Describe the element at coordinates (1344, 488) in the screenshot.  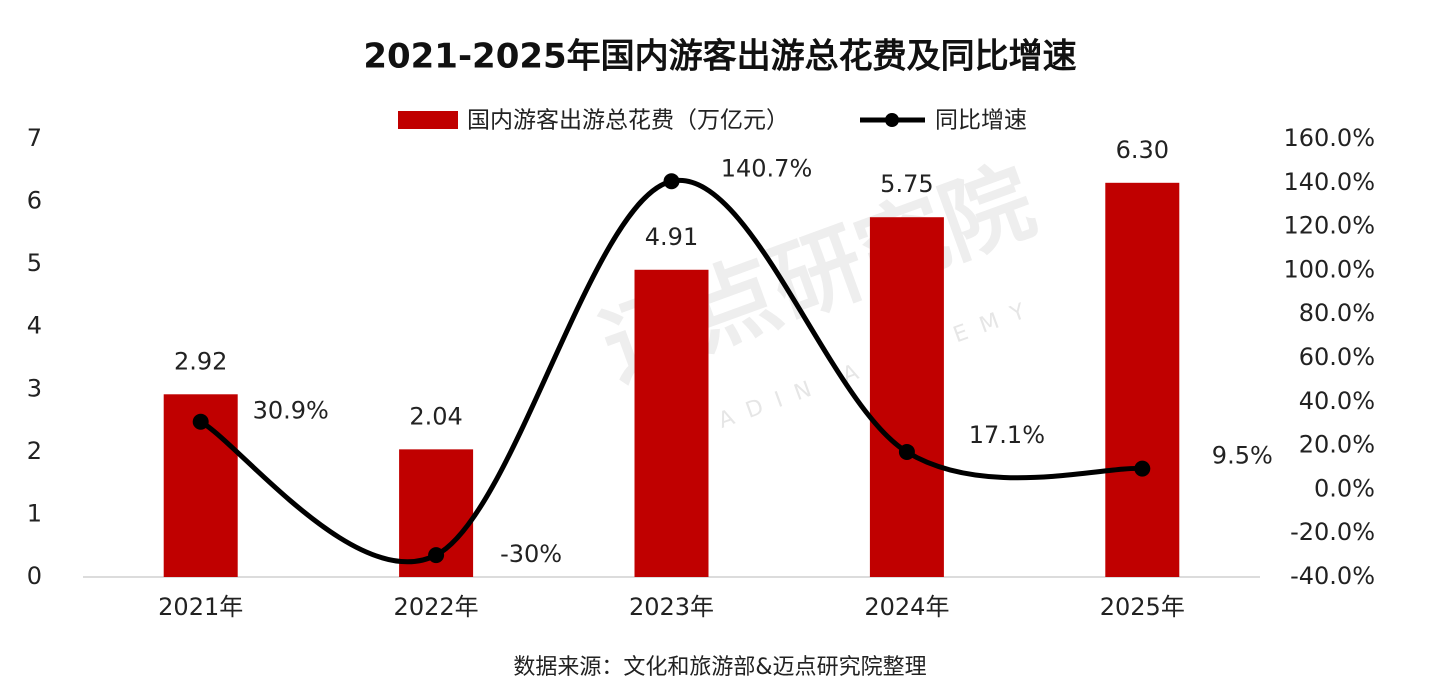
I see `y2-tick-label: 0.0%` at that location.